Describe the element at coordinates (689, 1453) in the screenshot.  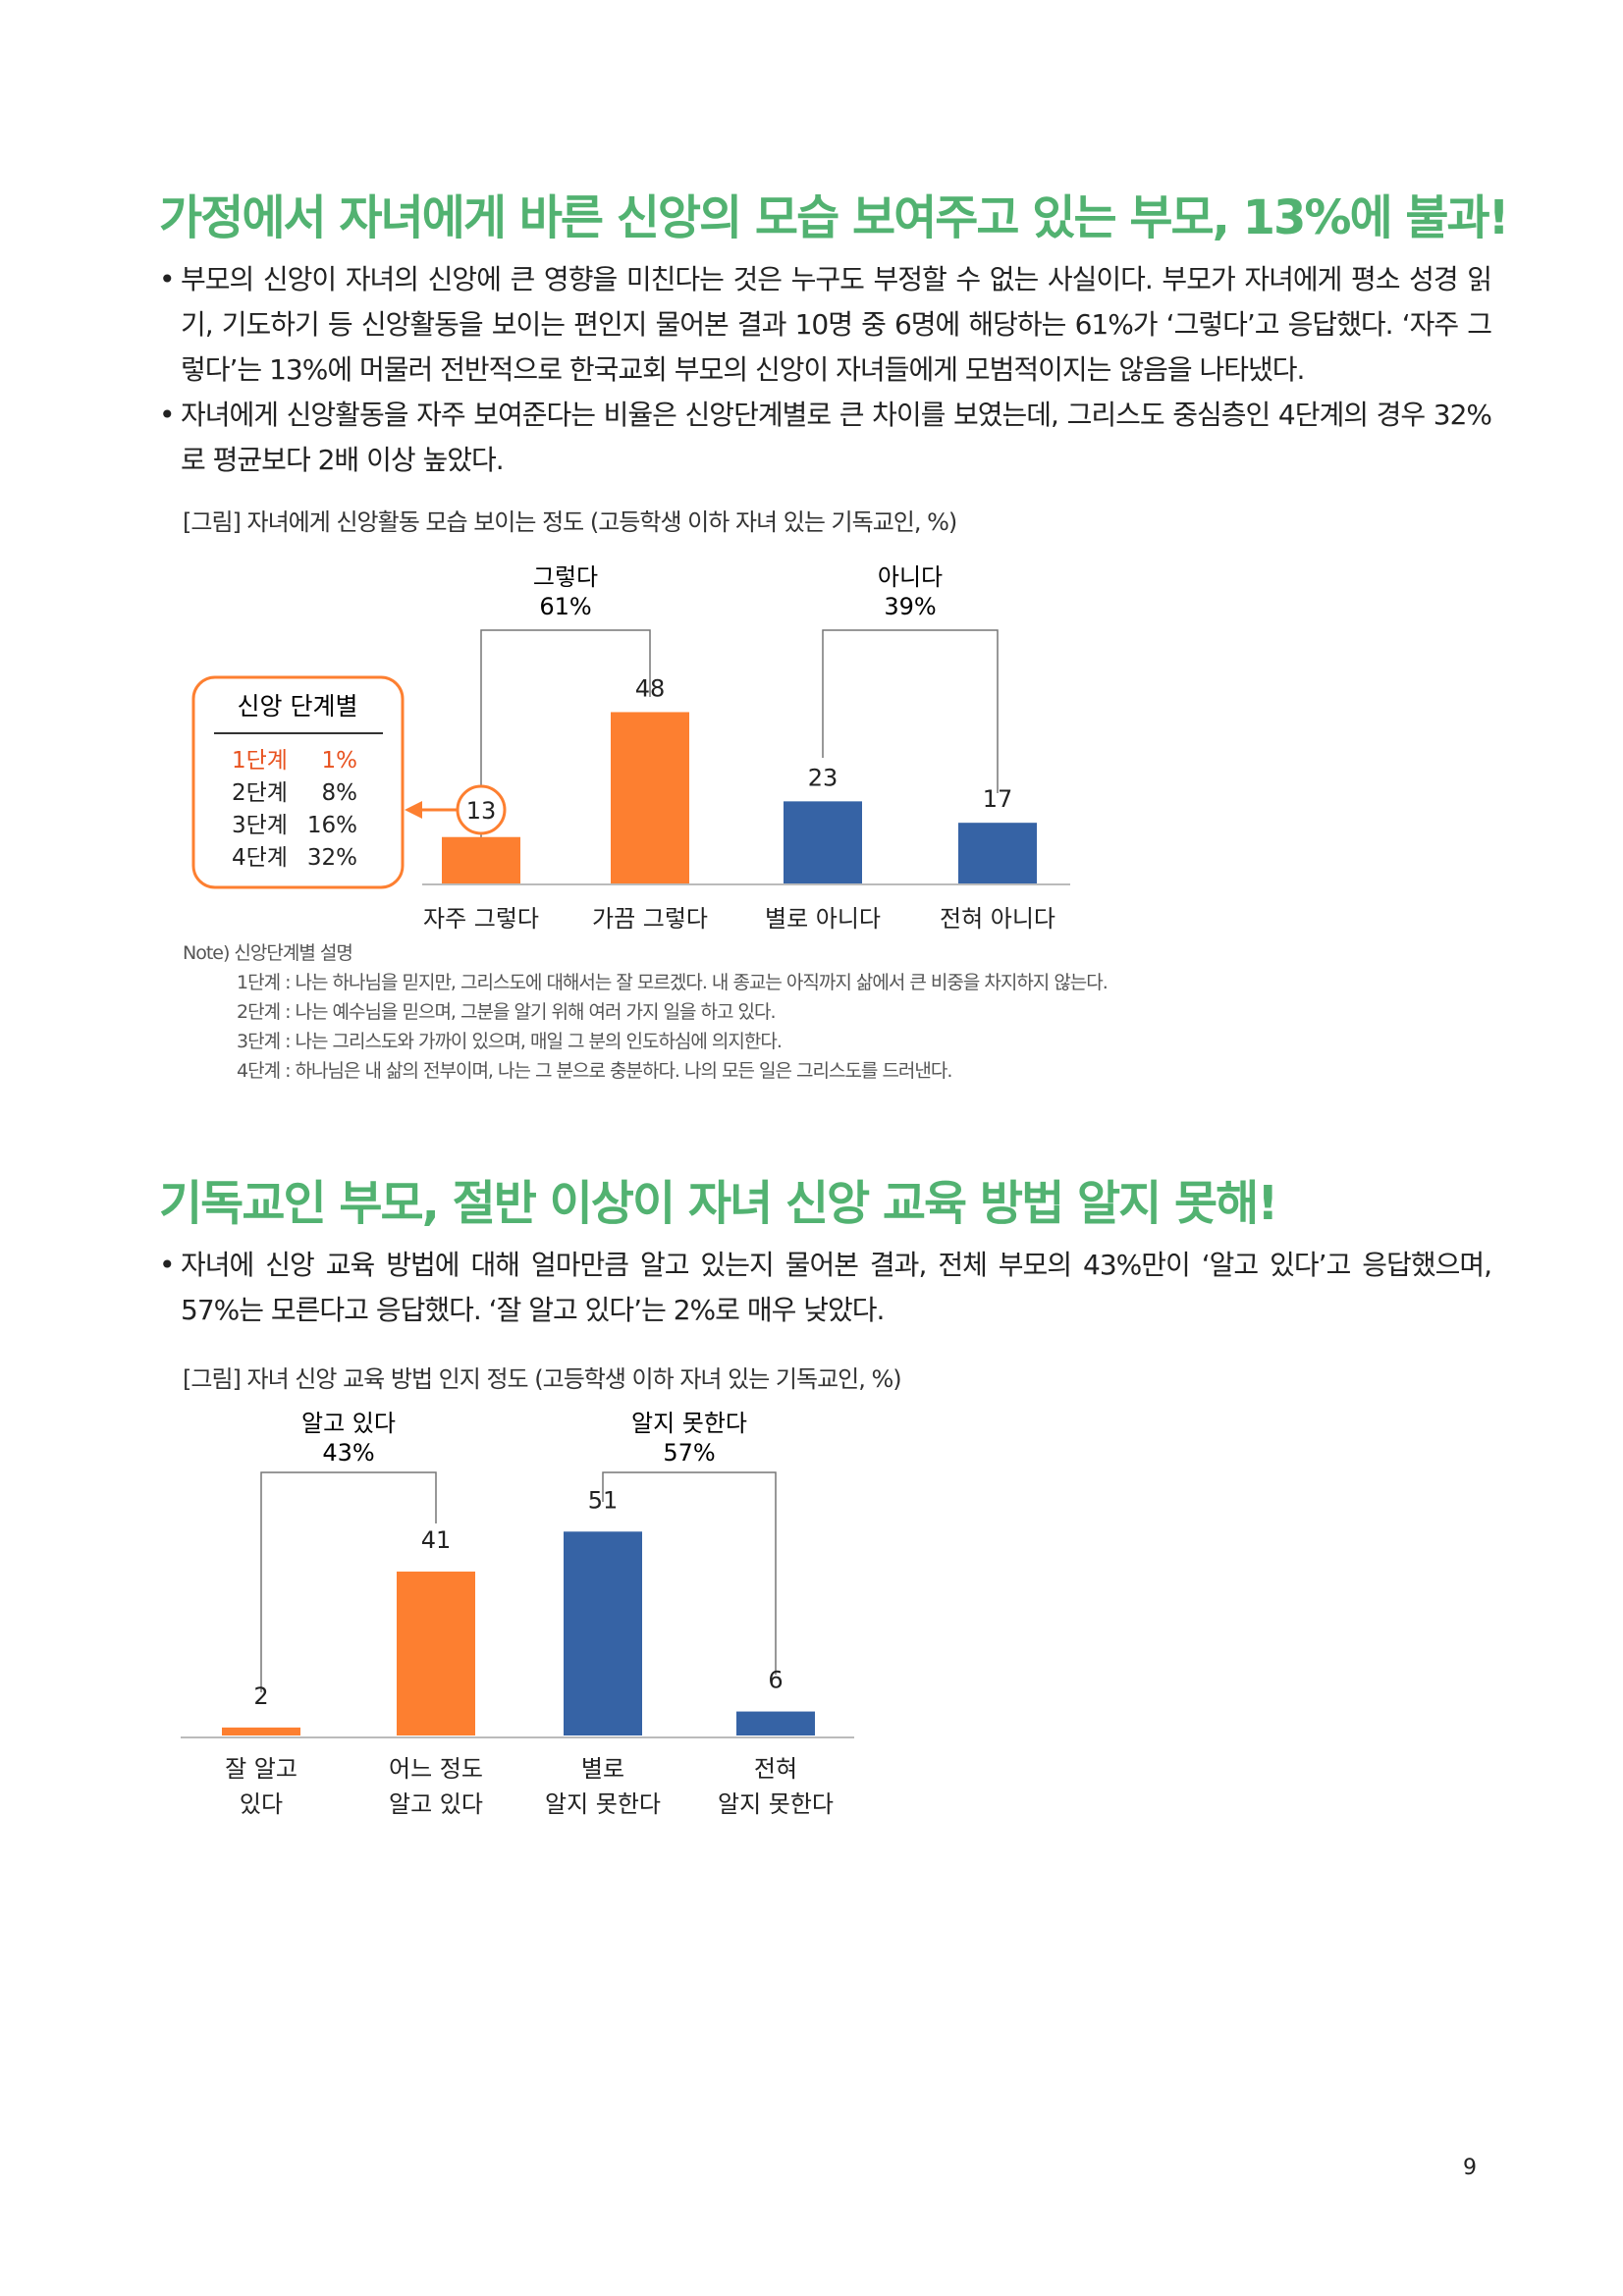
I see `group-no-pct: 57%` at that location.